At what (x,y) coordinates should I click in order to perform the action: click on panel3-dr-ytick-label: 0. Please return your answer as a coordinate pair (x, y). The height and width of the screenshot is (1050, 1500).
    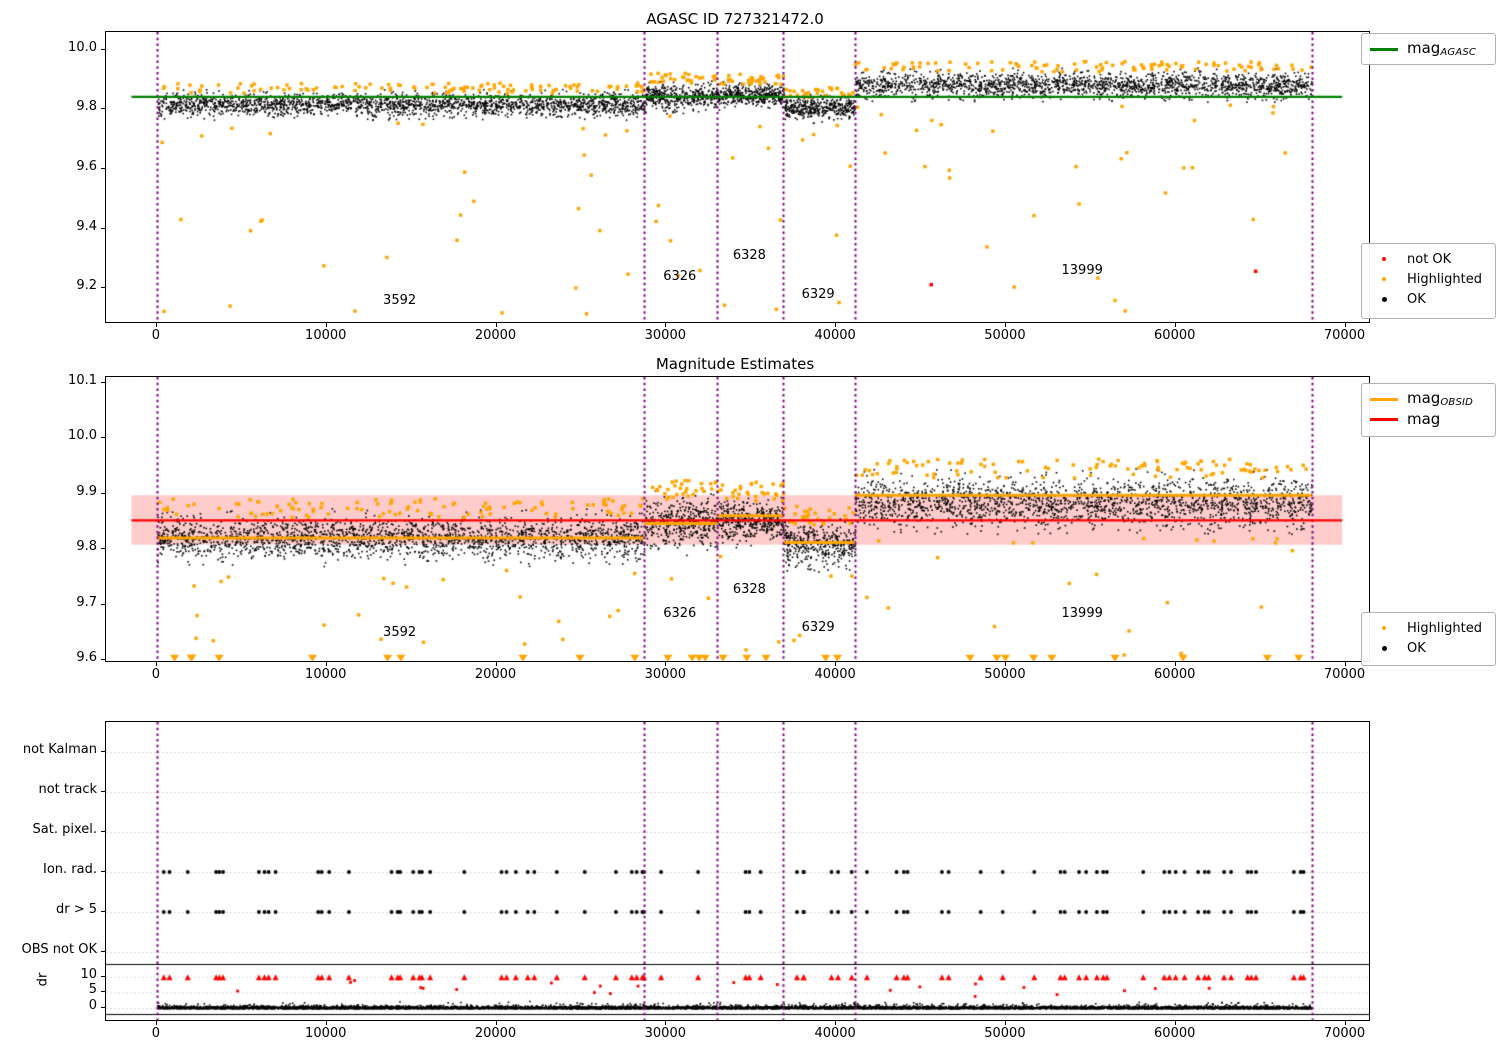
    Looking at the image, I should click on (92, 1005).